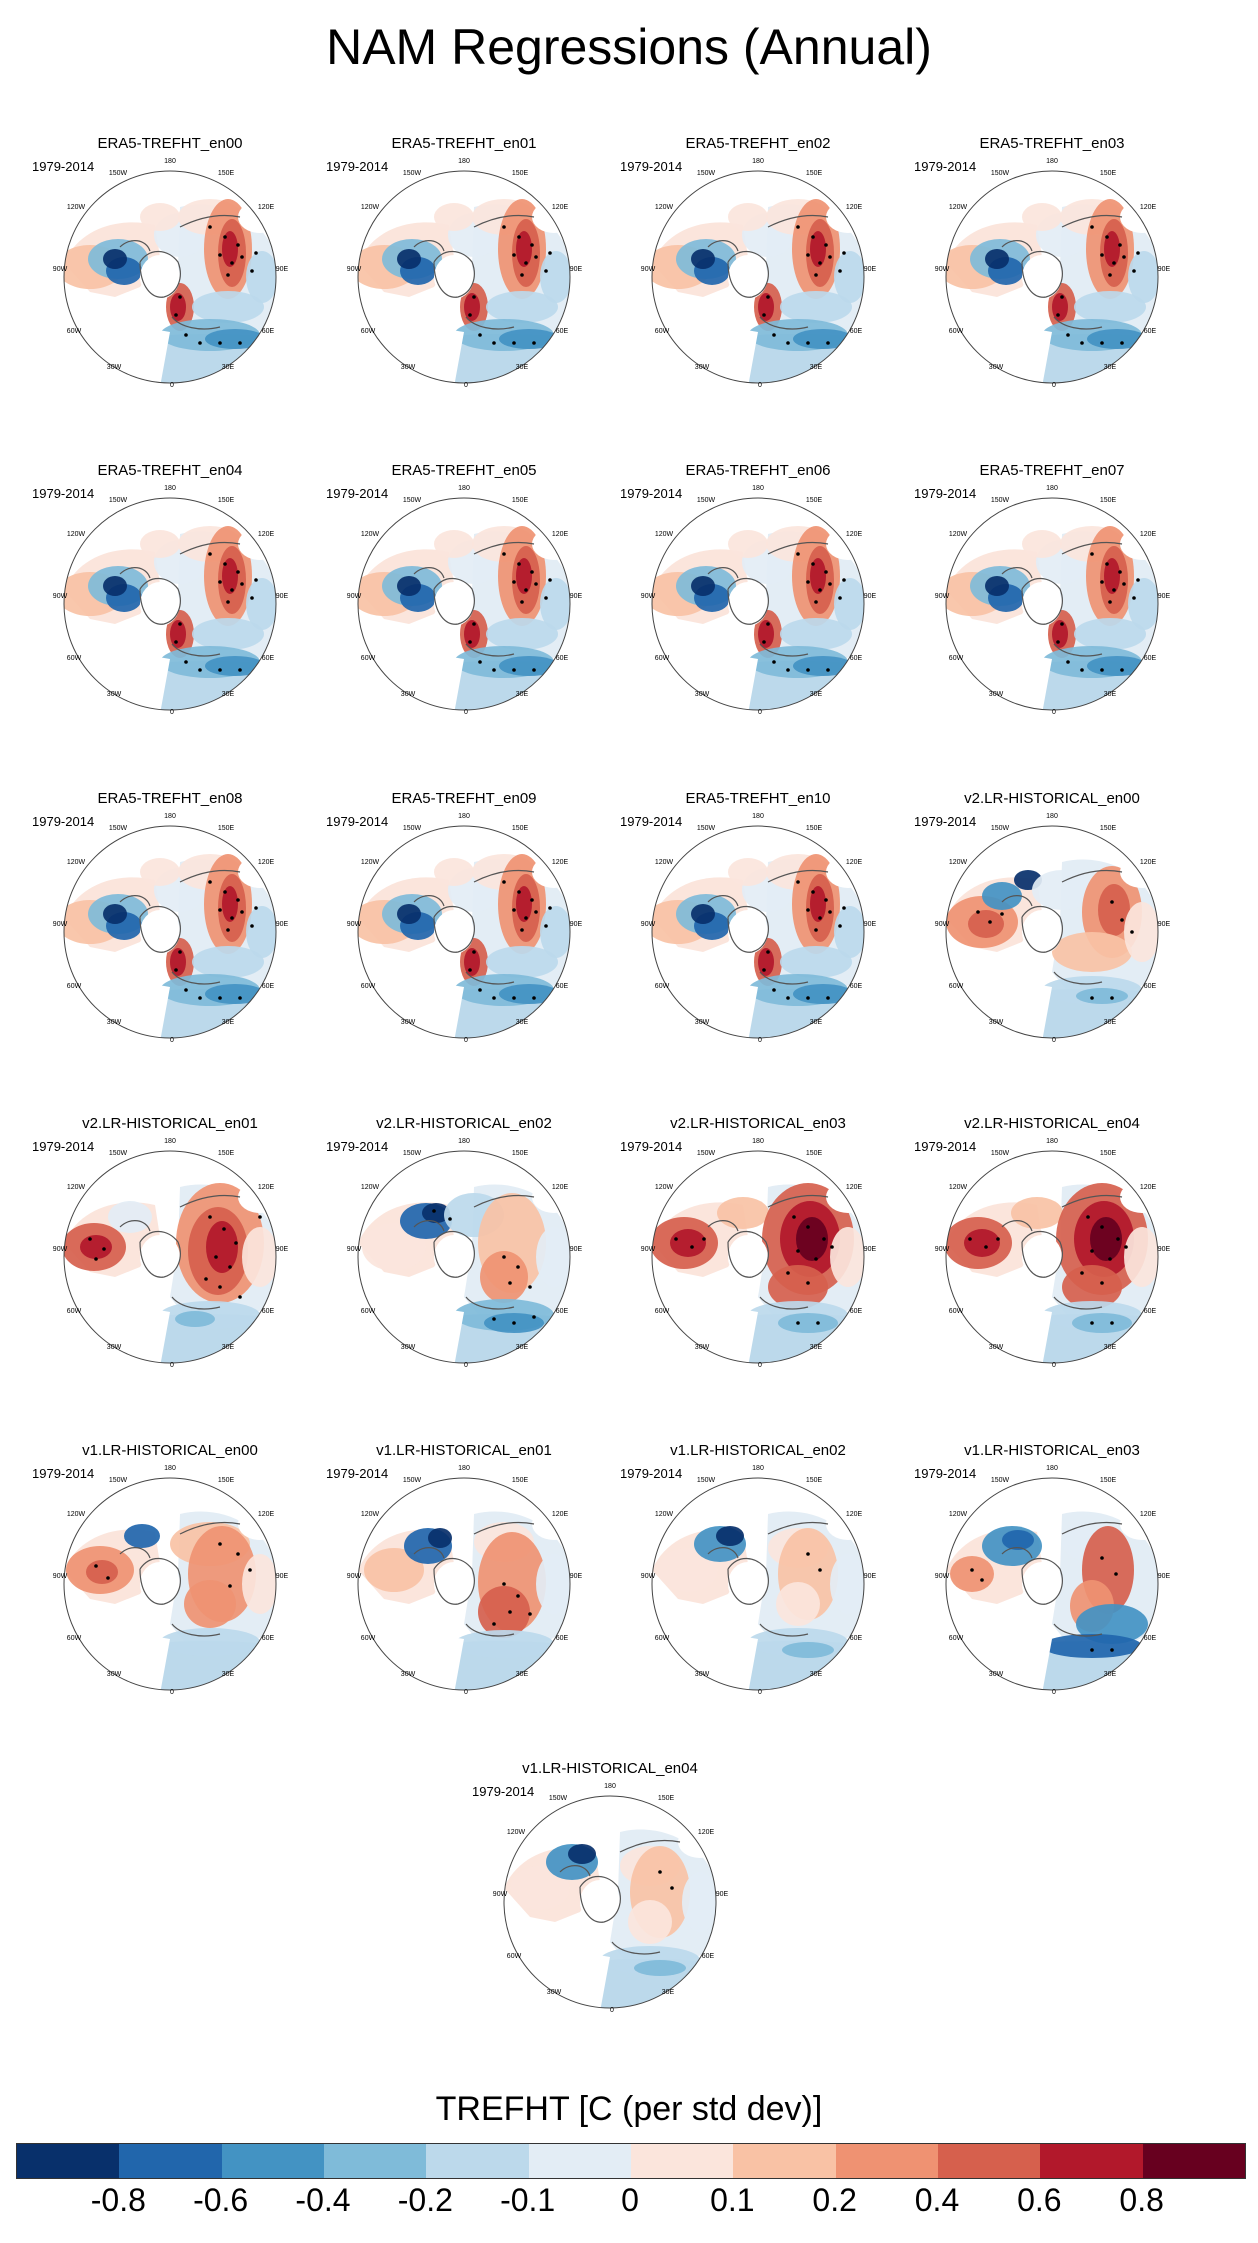 This screenshot has width=1258, height=2243. I want to click on colorbar-tick-label: -0.1, so click(528, 2200).